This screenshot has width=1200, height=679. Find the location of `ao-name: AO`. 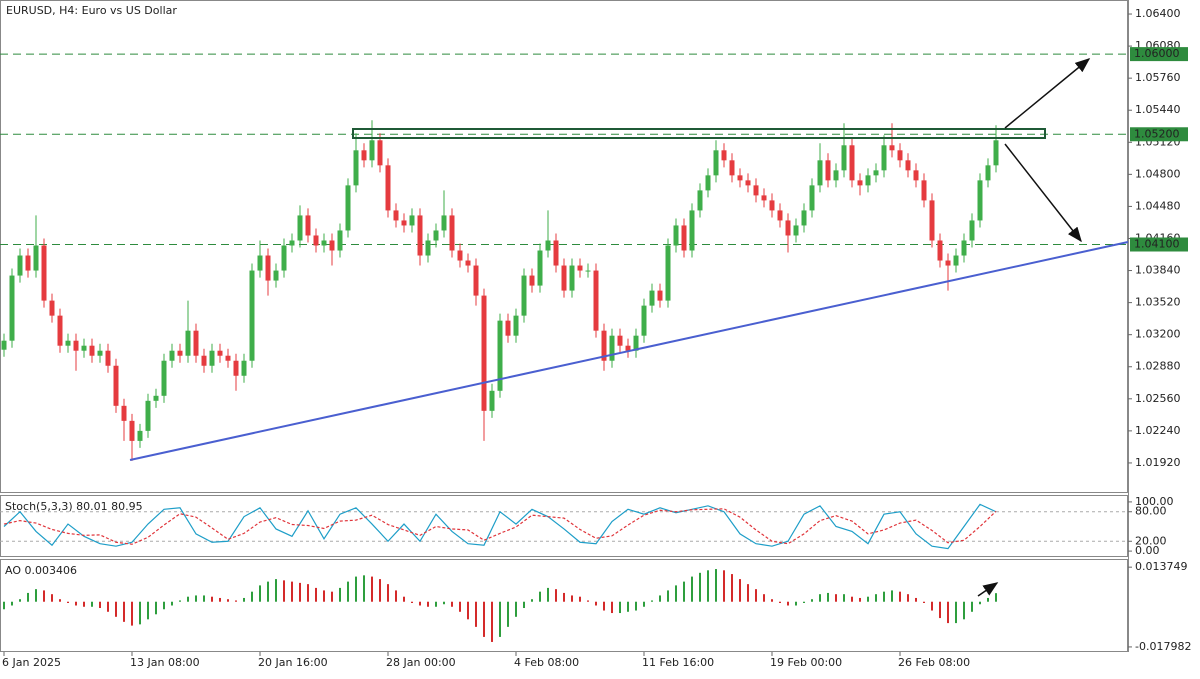

ao-name: AO is located at coordinates (13, 570).